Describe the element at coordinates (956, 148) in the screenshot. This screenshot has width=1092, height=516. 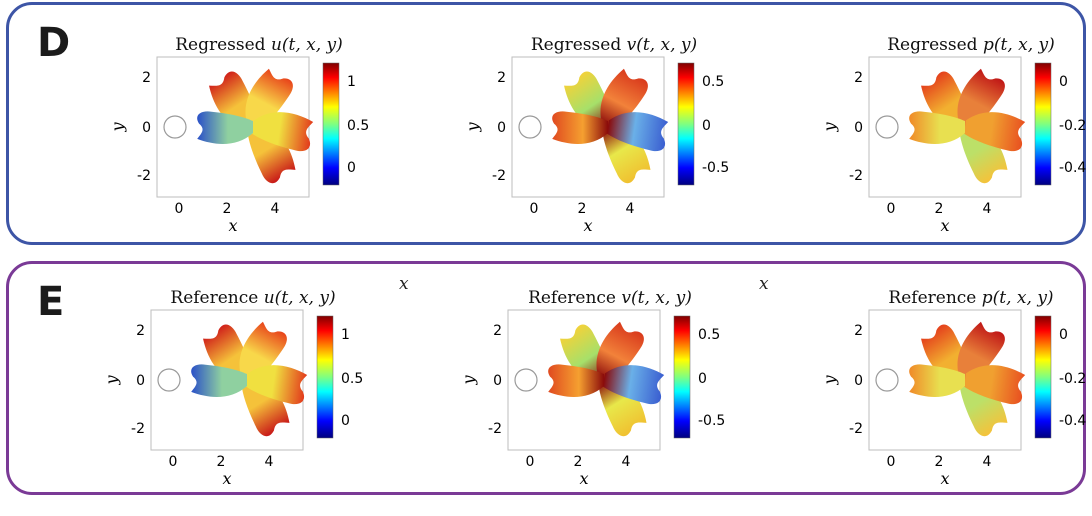
I see `plot-regressed-p: y x 2 0 -2 0 2 4 0 -0.2 -0.4 Regressed p(t, x, y)` at that location.